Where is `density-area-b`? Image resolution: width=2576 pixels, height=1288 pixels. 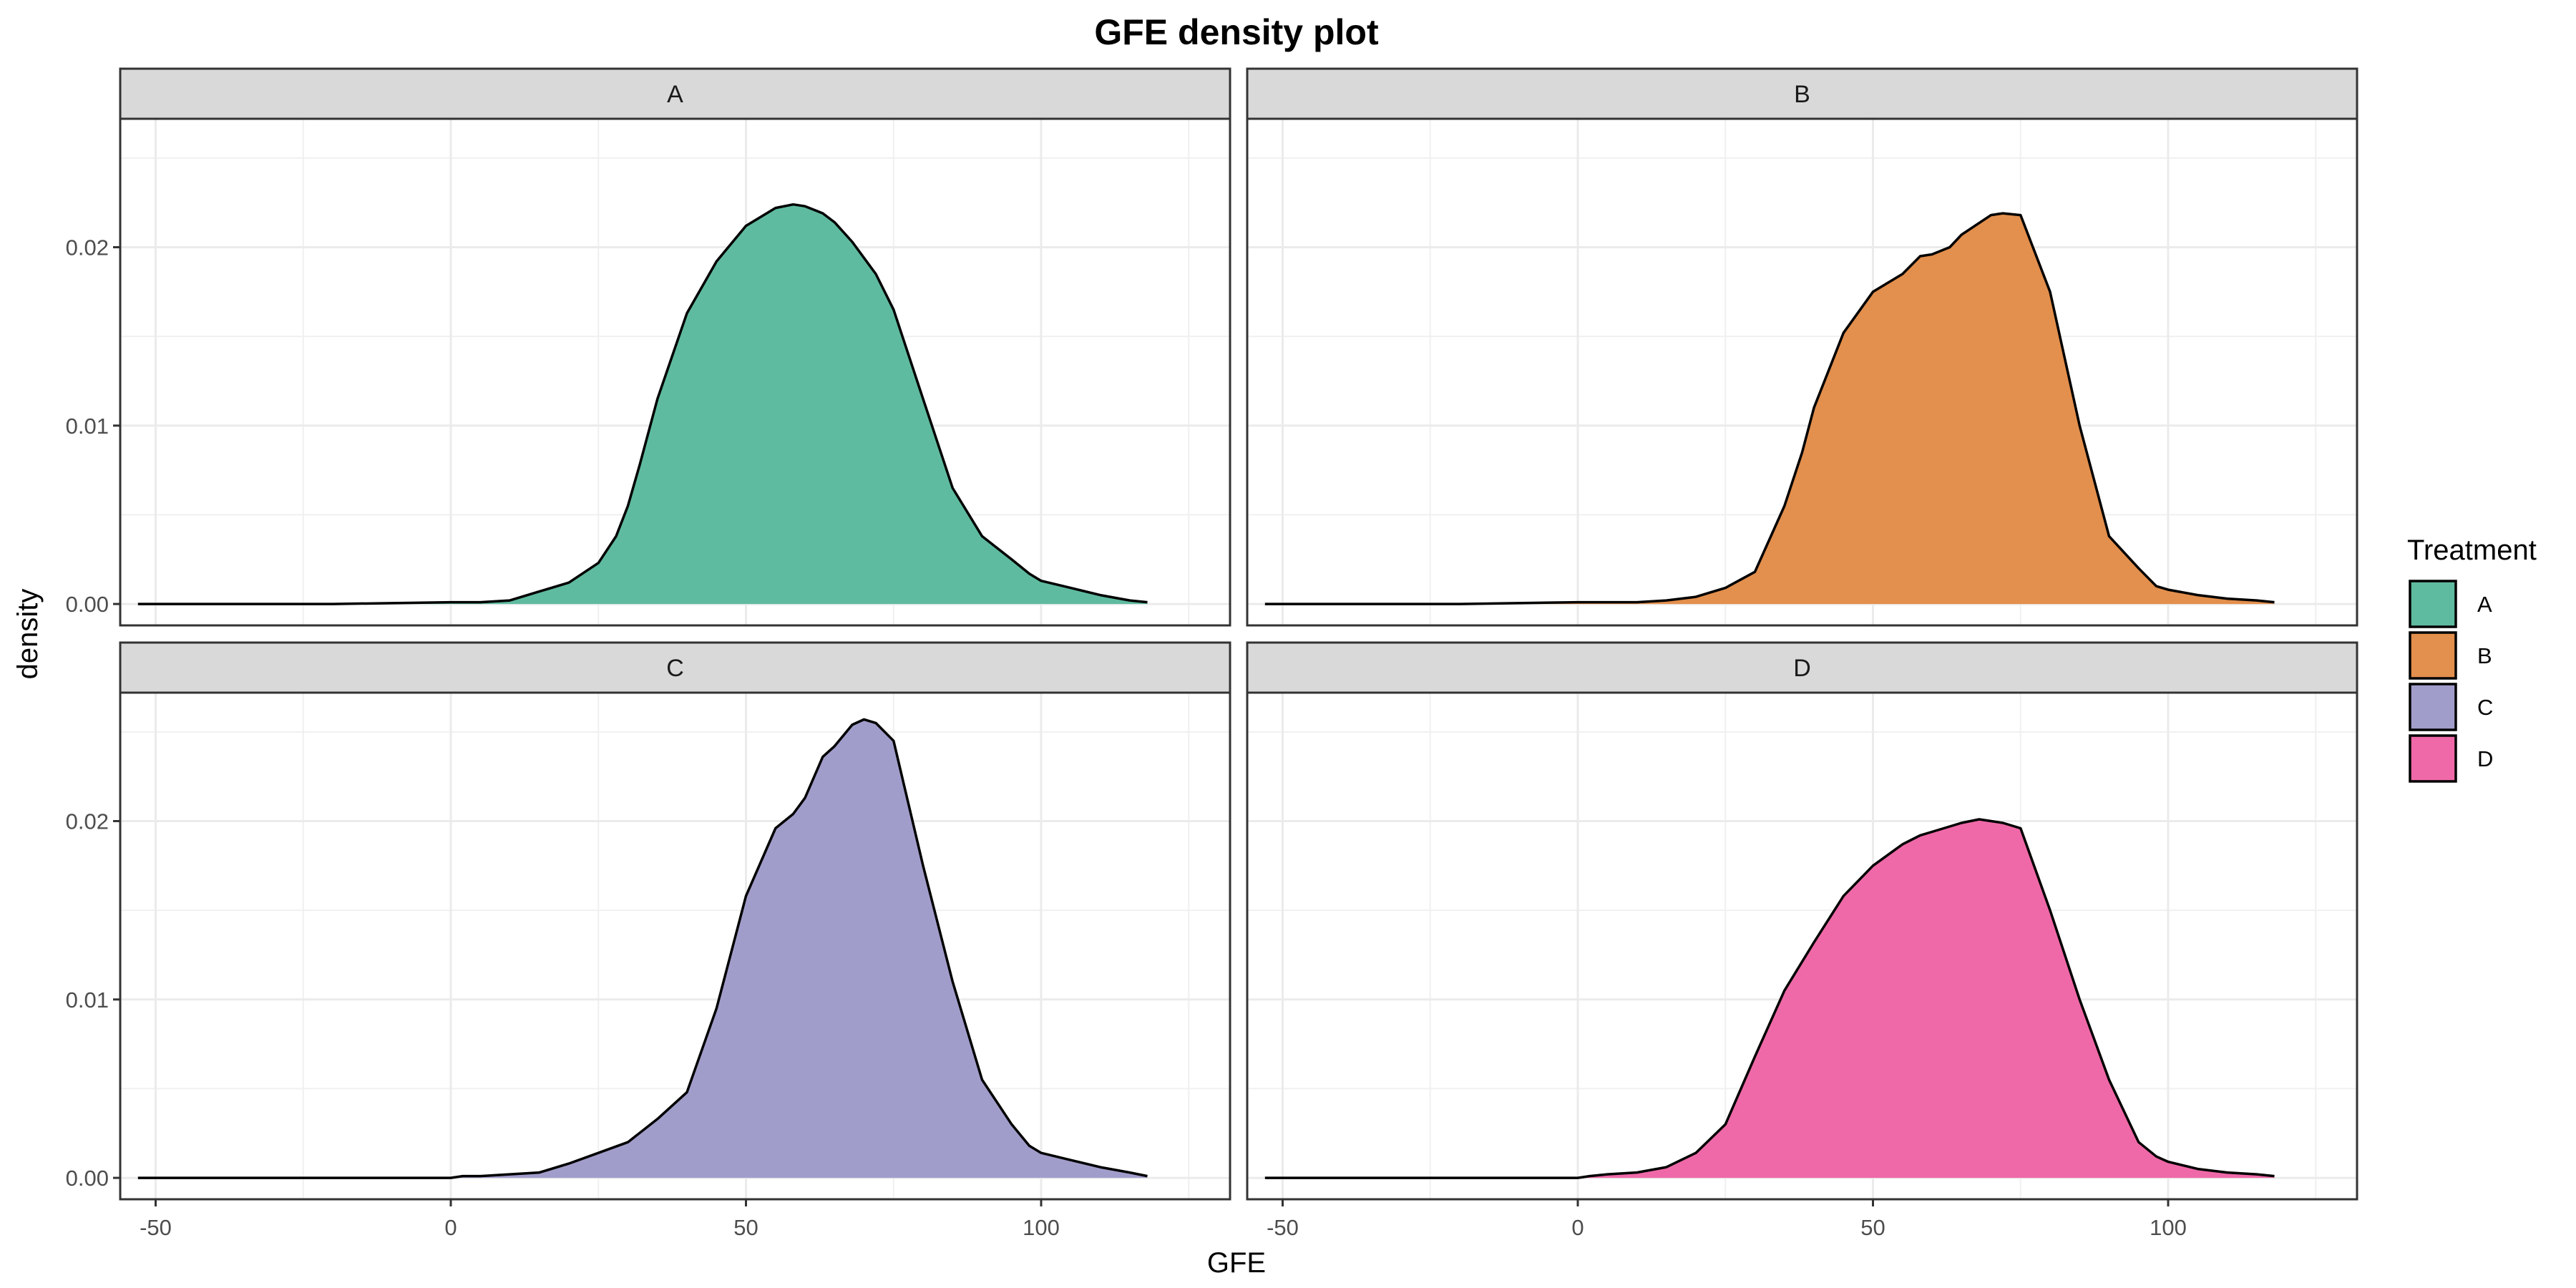
density-area-b is located at coordinates (1769, 409).